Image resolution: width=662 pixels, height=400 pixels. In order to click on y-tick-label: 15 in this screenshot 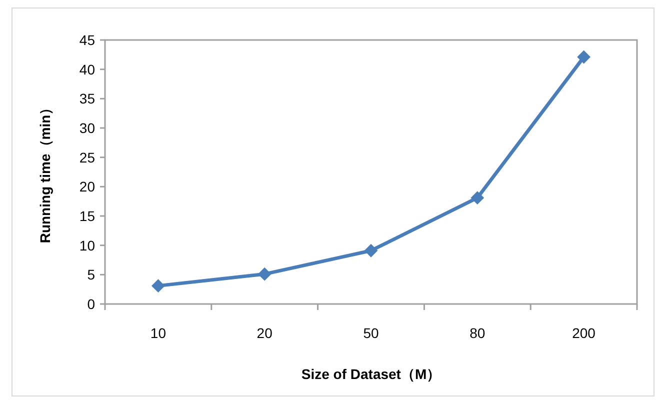, I will do `click(87, 216)`.